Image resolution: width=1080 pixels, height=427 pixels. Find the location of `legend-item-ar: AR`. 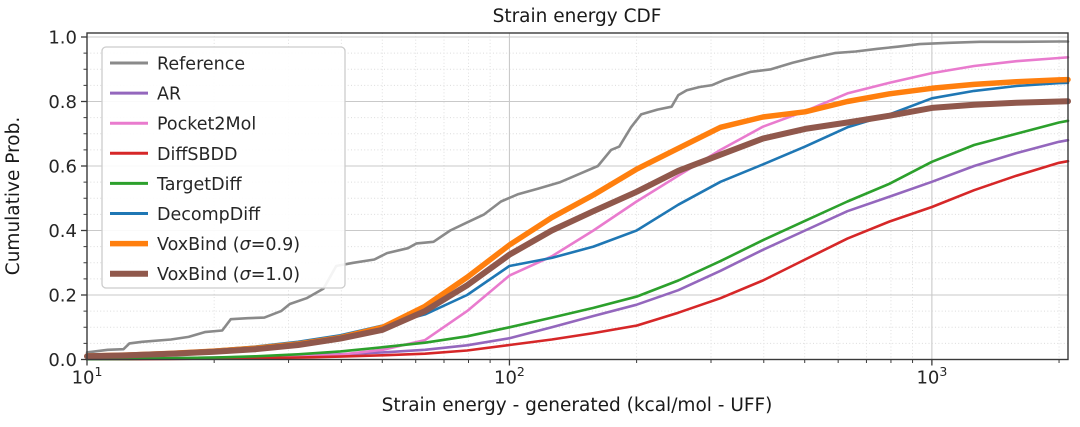

legend-item-ar: AR is located at coordinates (145, 95).